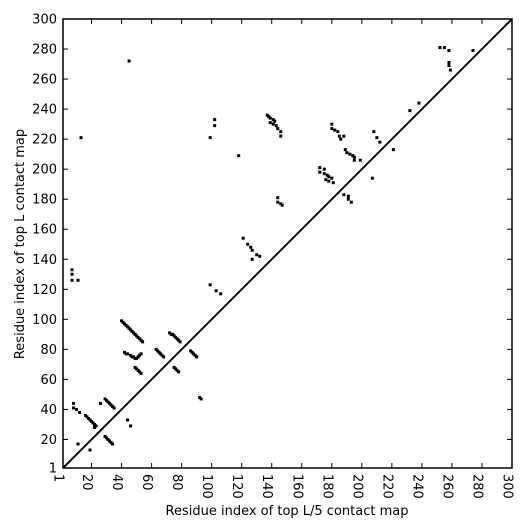 This screenshot has height=532, width=532. Describe the element at coordinates (416, 486) in the screenshot. I see `x-tick-label: 240` at that location.